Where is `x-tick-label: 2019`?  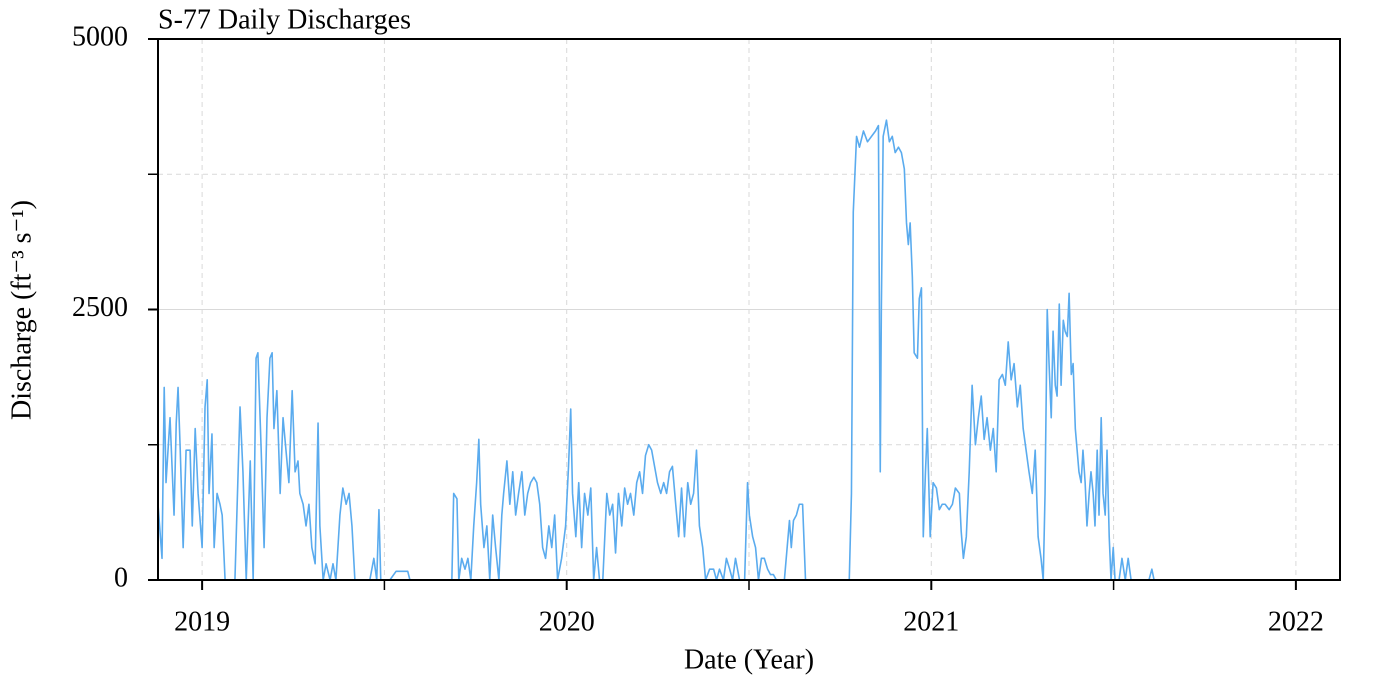 x-tick-label: 2019 is located at coordinates (202, 621).